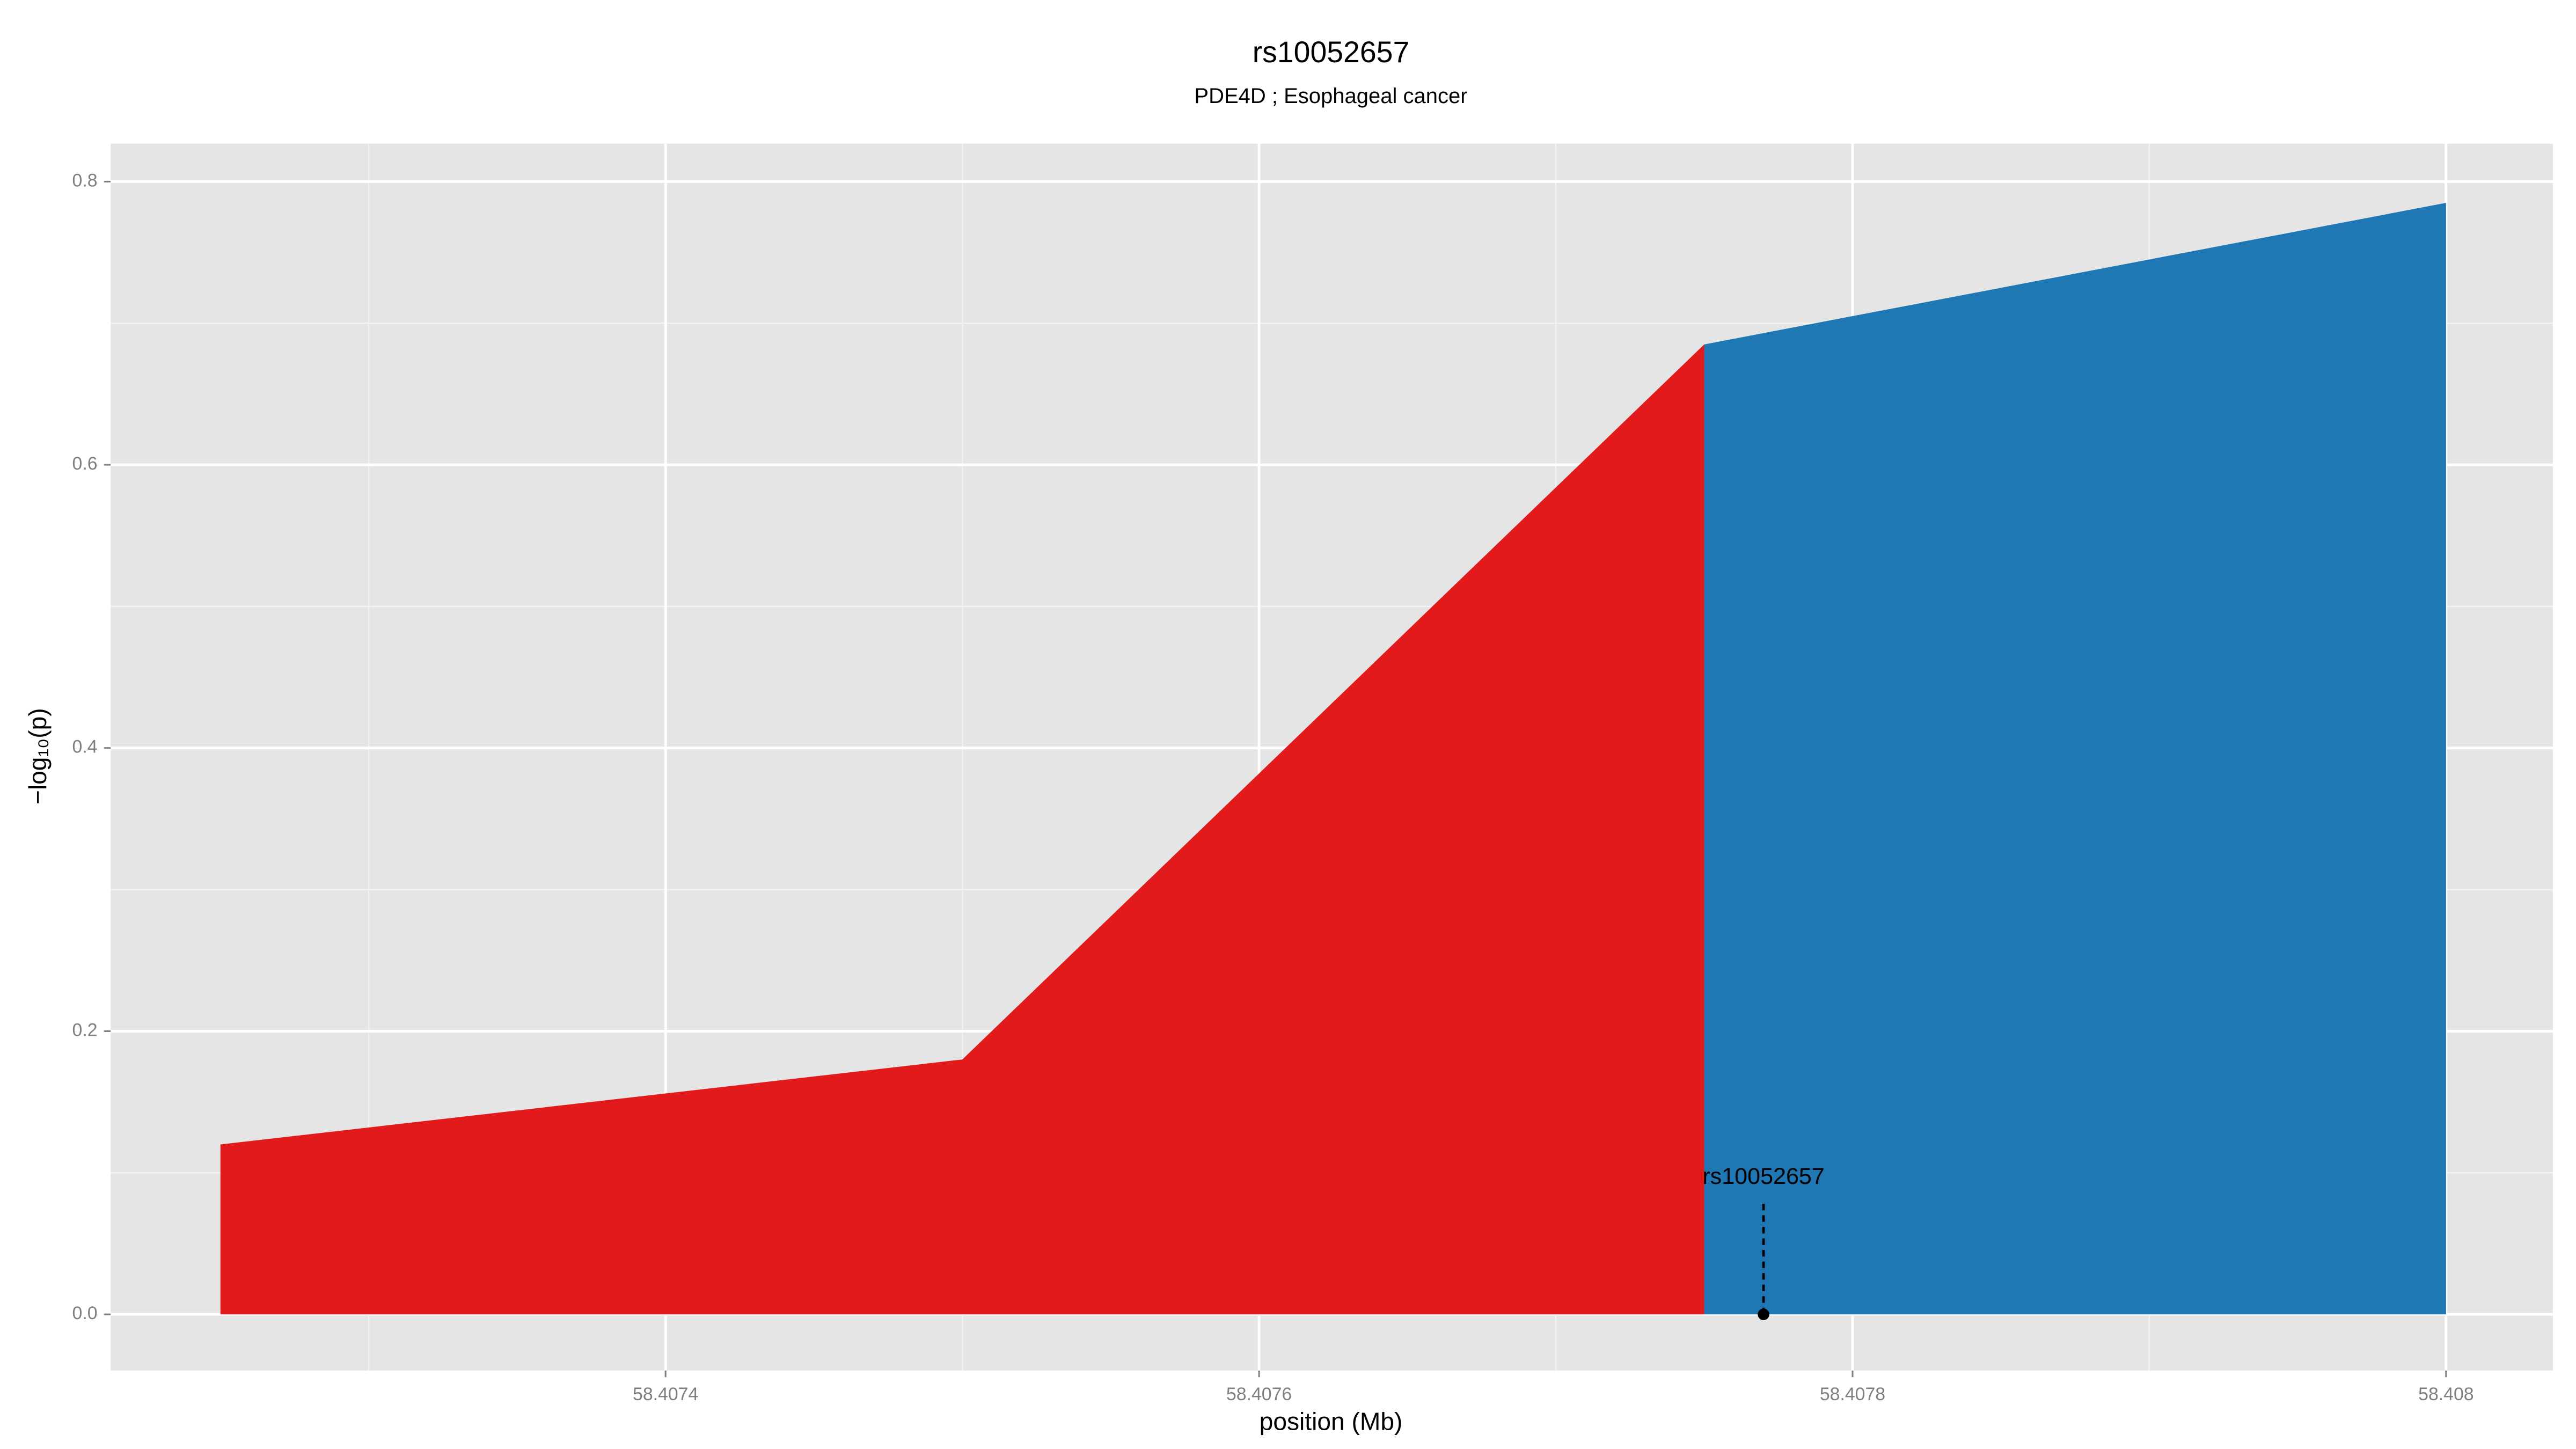 The height and width of the screenshot is (1449, 2576). I want to click on x-tick-label: 58.408, so click(2445, 1394).